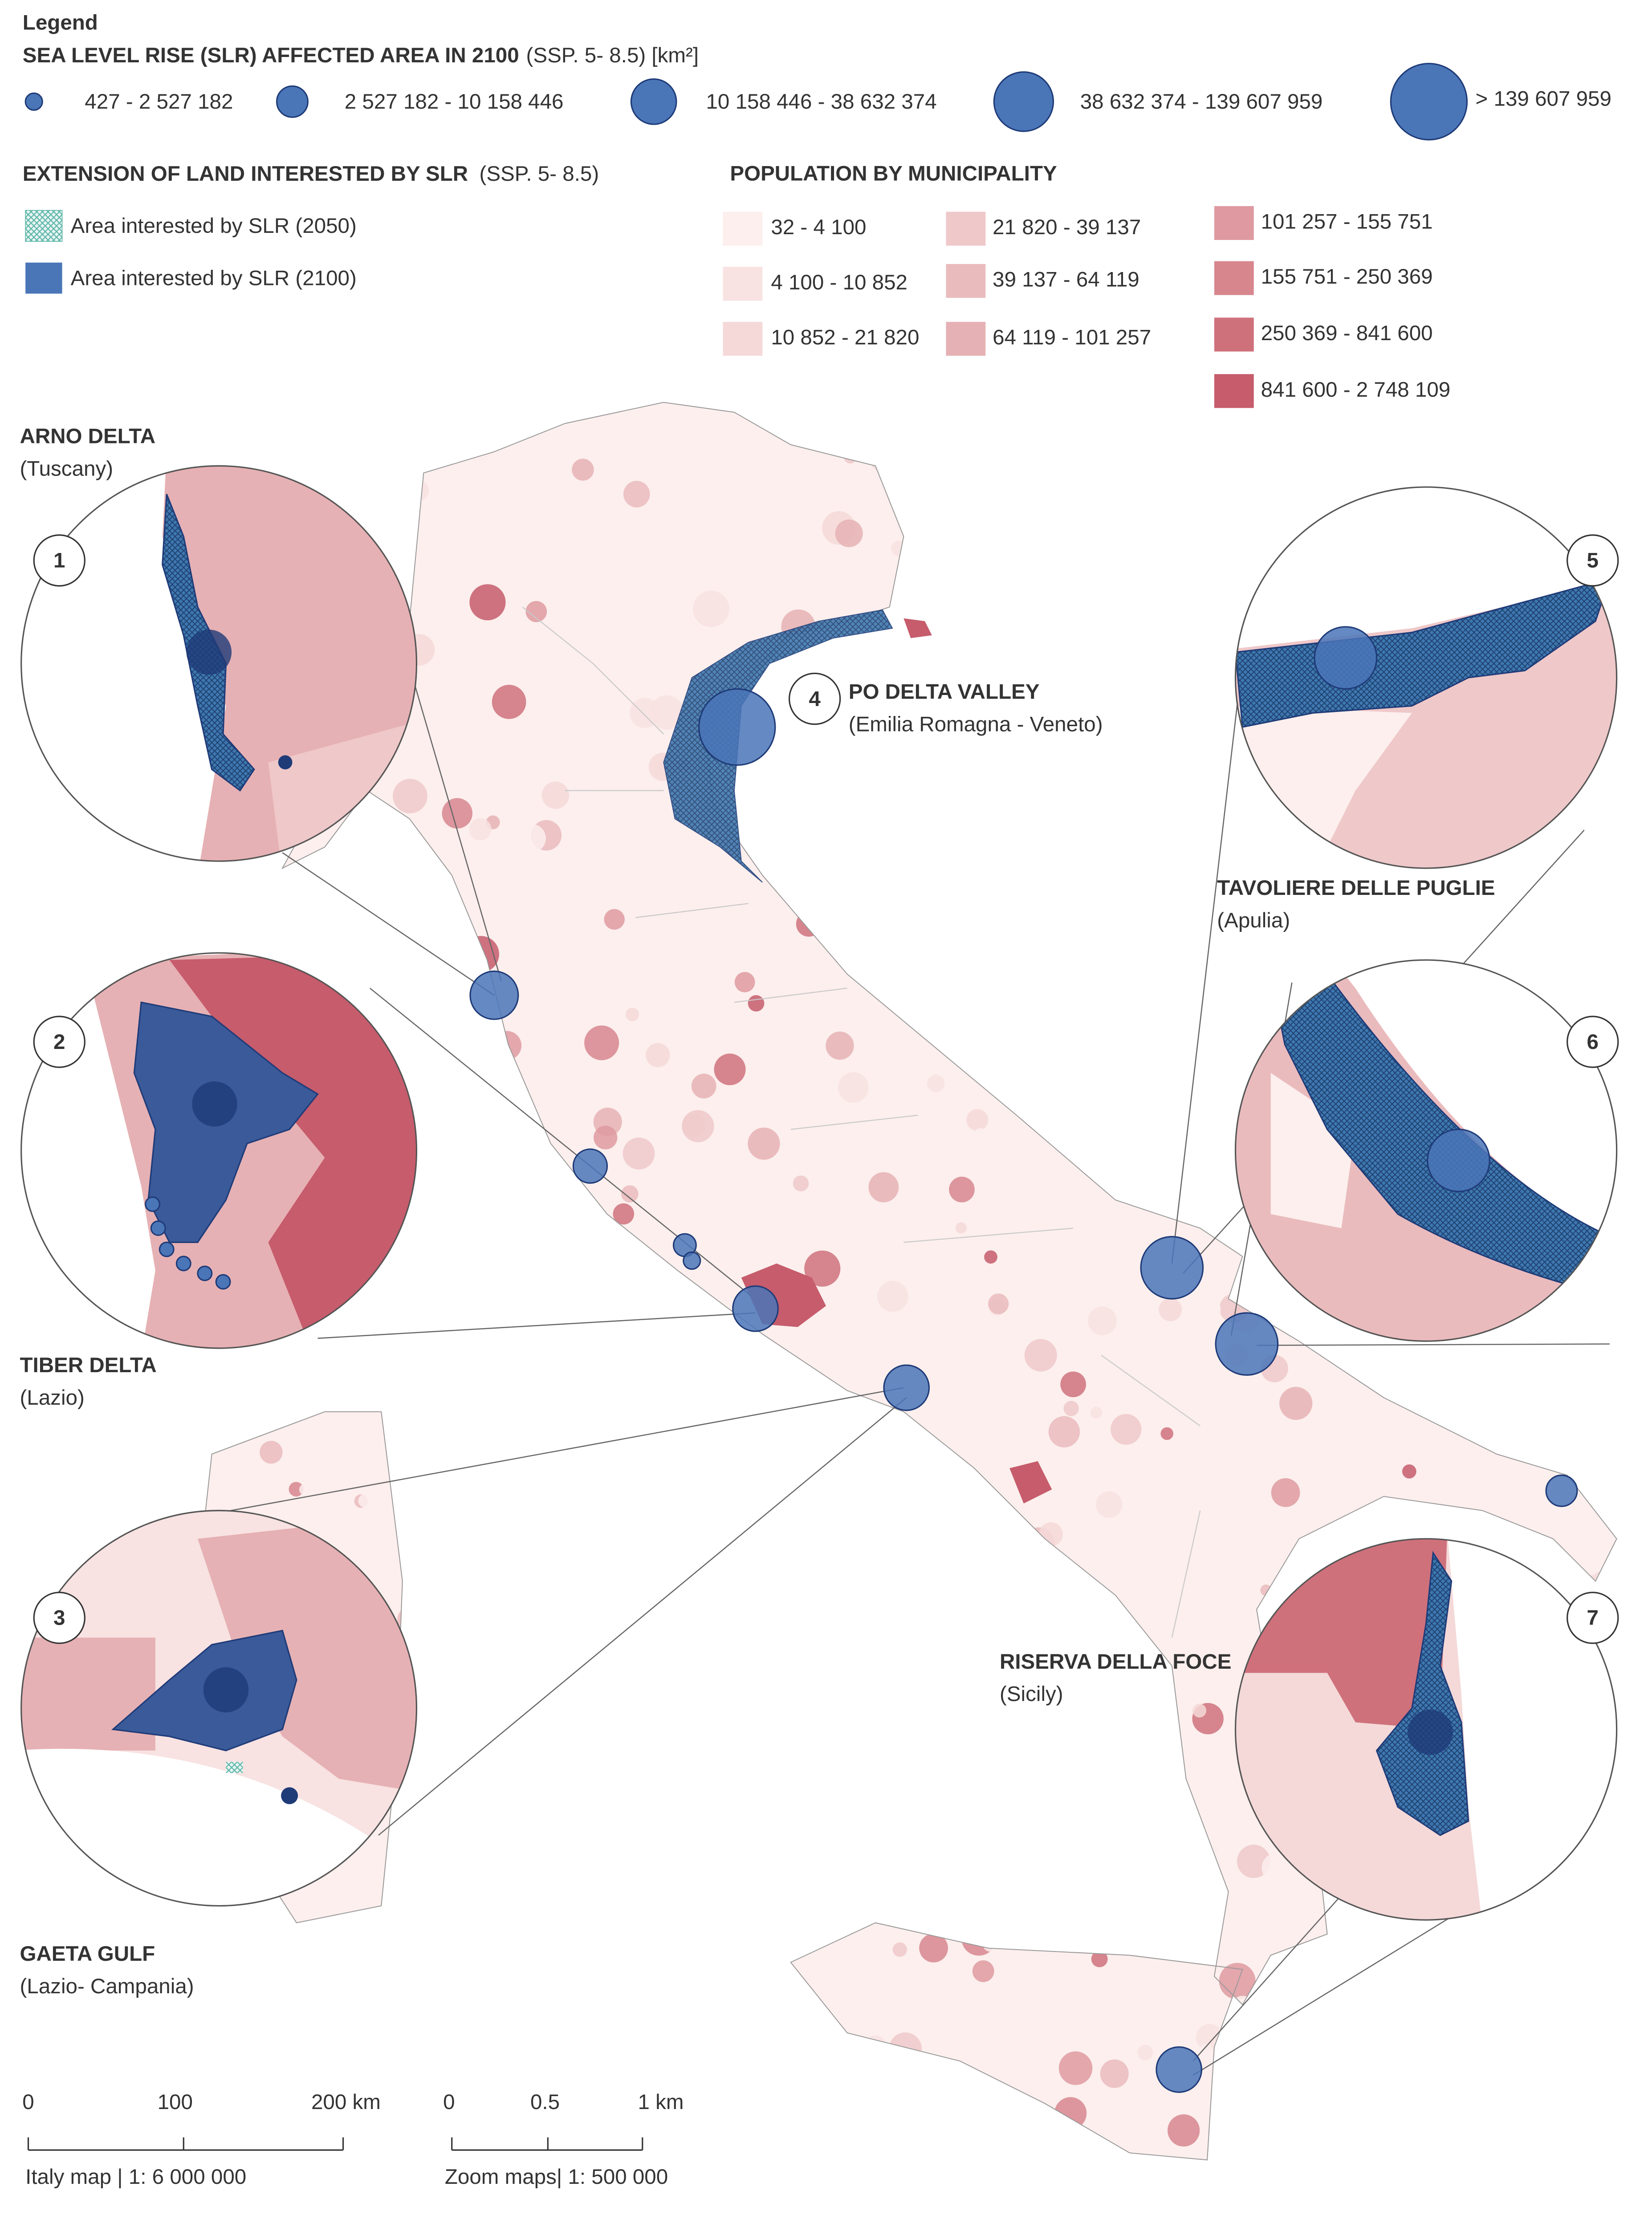 This screenshot has height=2215, width=1652. Describe the element at coordinates (88, 1365) in the screenshot. I see `zoom-title: TIBER DELTA` at that location.